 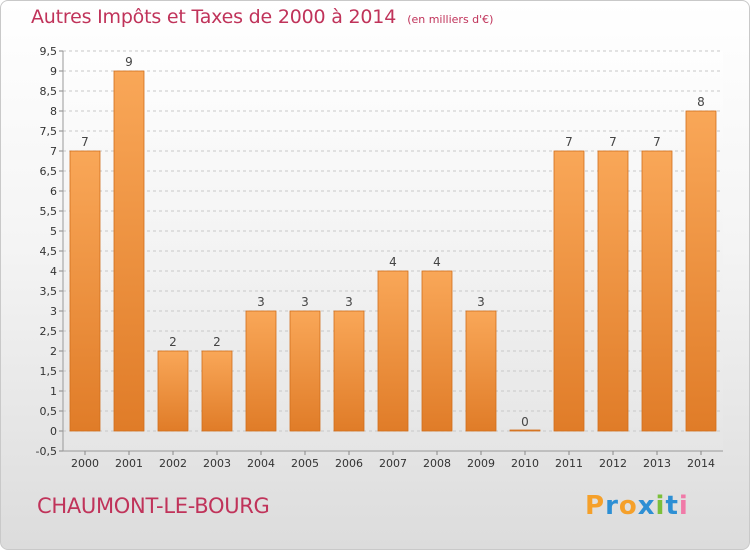 I want to click on logo-letter: t, so click(x=672, y=506).